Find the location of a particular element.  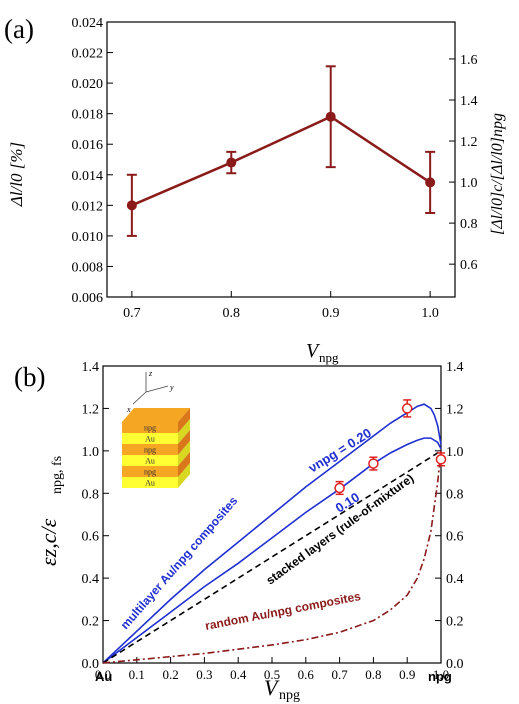

panel-b-x-tick-label: 0.9 is located at coordinates (407, 674).